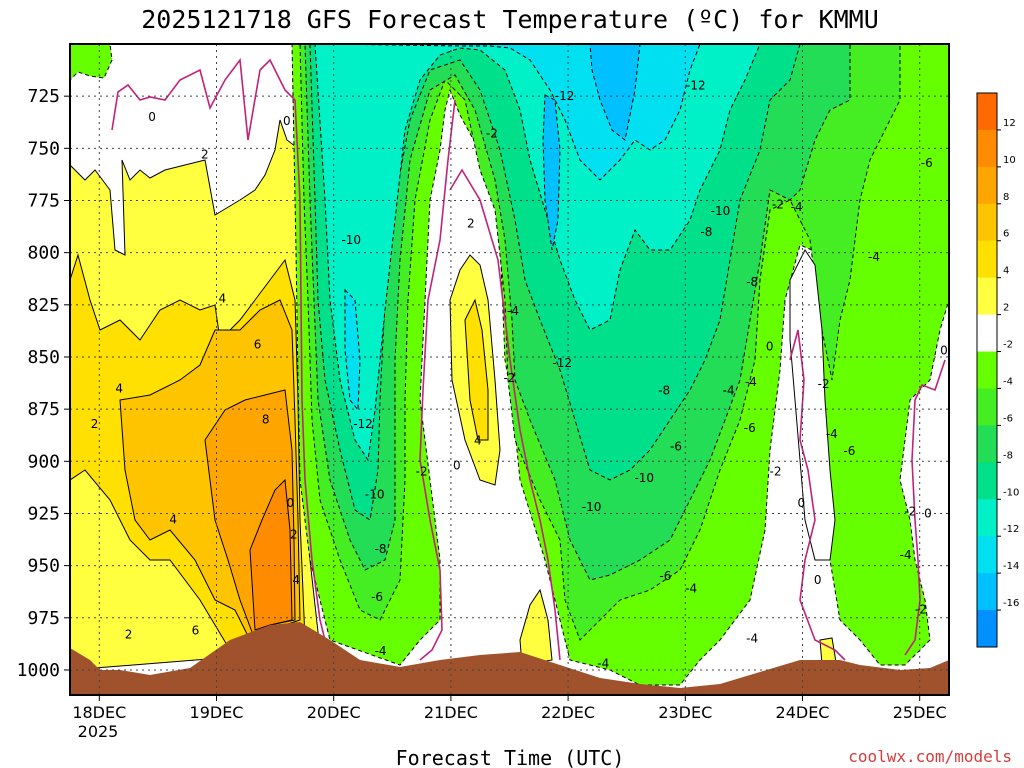  Describe the element at coordinates (509, 658) in the screenshot. I see `terrain` at that location.